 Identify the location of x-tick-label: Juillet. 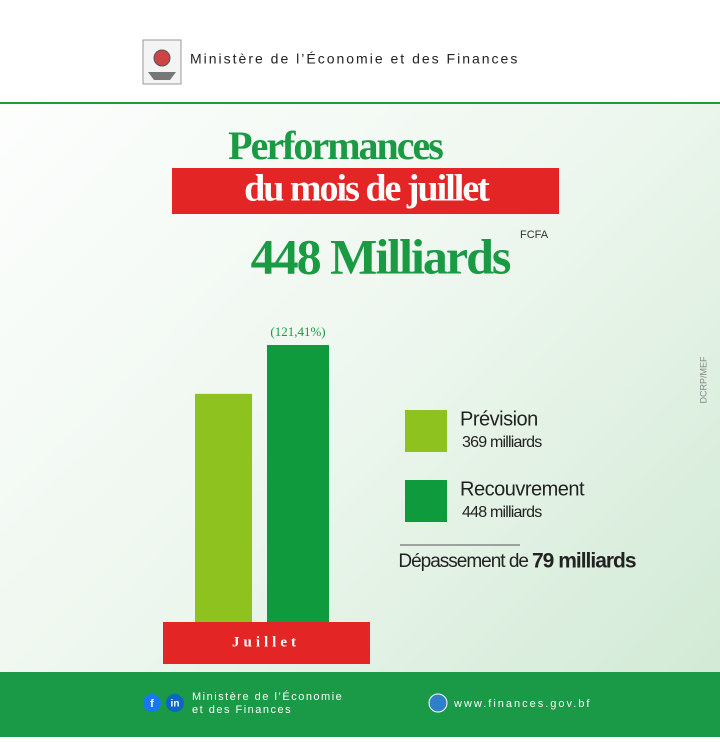
(266, 642).